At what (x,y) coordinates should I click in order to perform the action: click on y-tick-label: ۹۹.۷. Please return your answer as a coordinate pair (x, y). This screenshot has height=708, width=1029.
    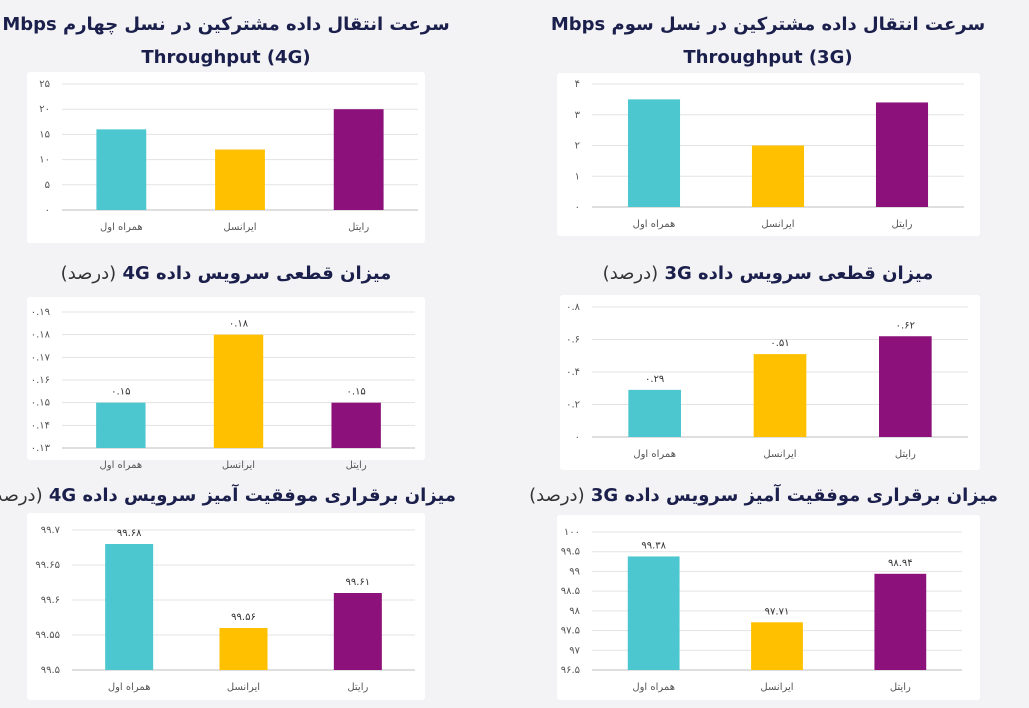
    Looking at the image, I should click on (51, 530).